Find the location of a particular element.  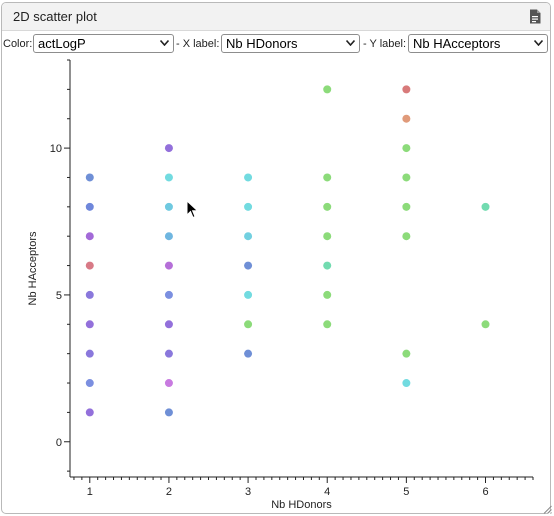

document-export-icon is located at coordinates (535, 16).